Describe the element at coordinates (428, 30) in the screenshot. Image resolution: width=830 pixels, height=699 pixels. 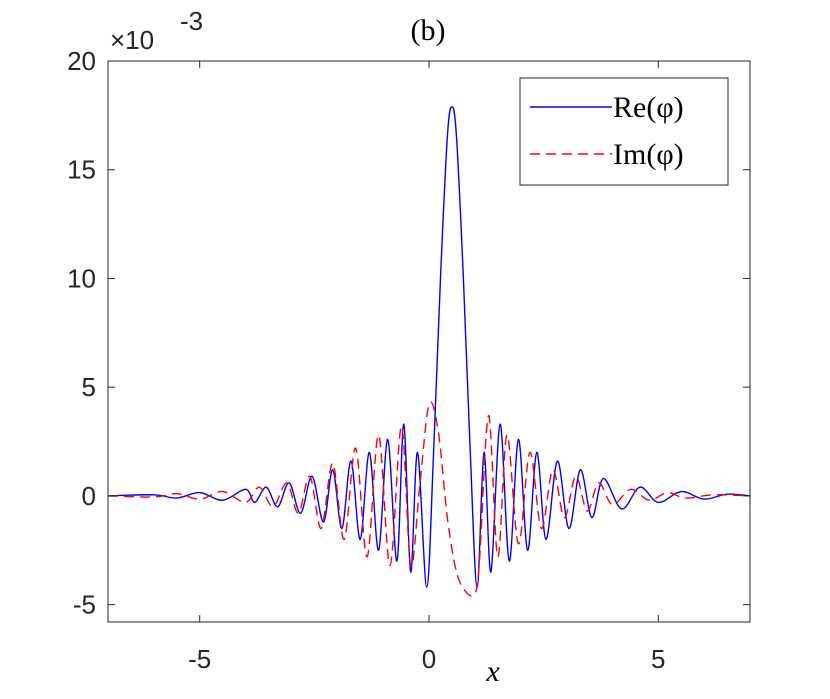
I see `chart-title: (b)` at that location.